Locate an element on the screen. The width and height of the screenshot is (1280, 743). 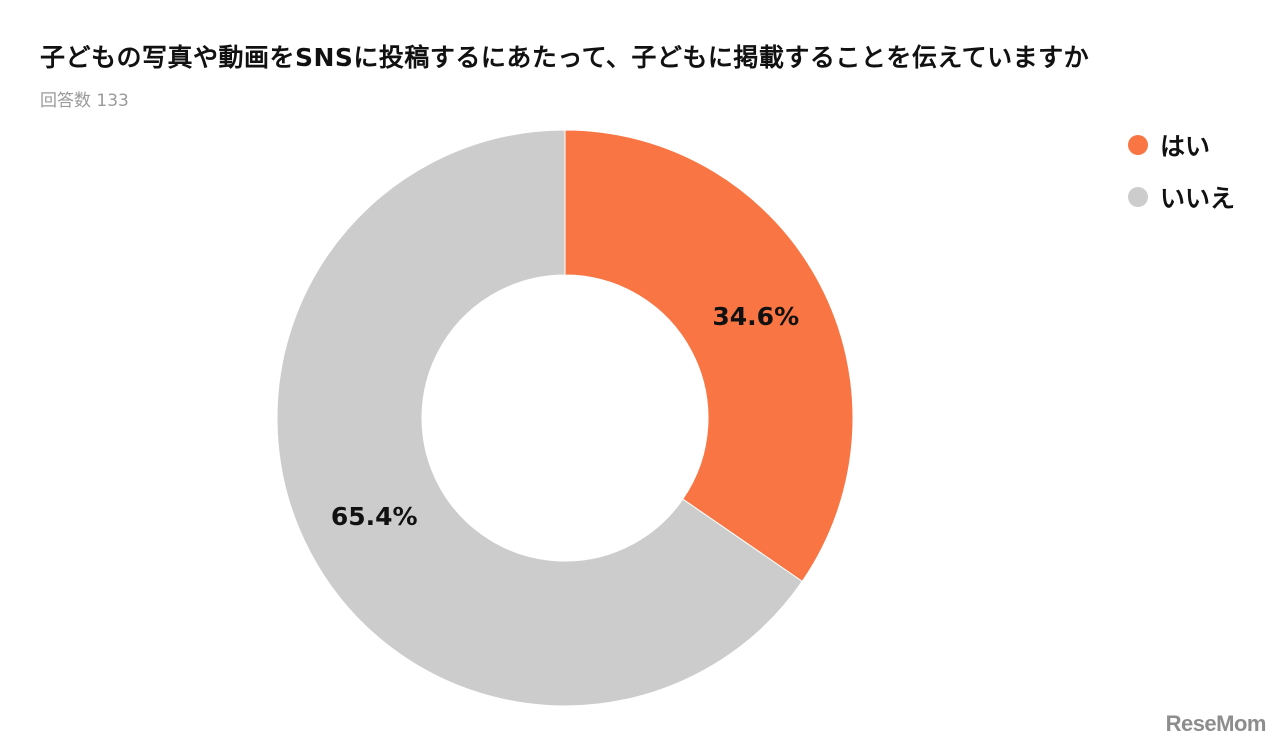
chart-subtitle: 回答数 133 is located at coordinates (84, 101).